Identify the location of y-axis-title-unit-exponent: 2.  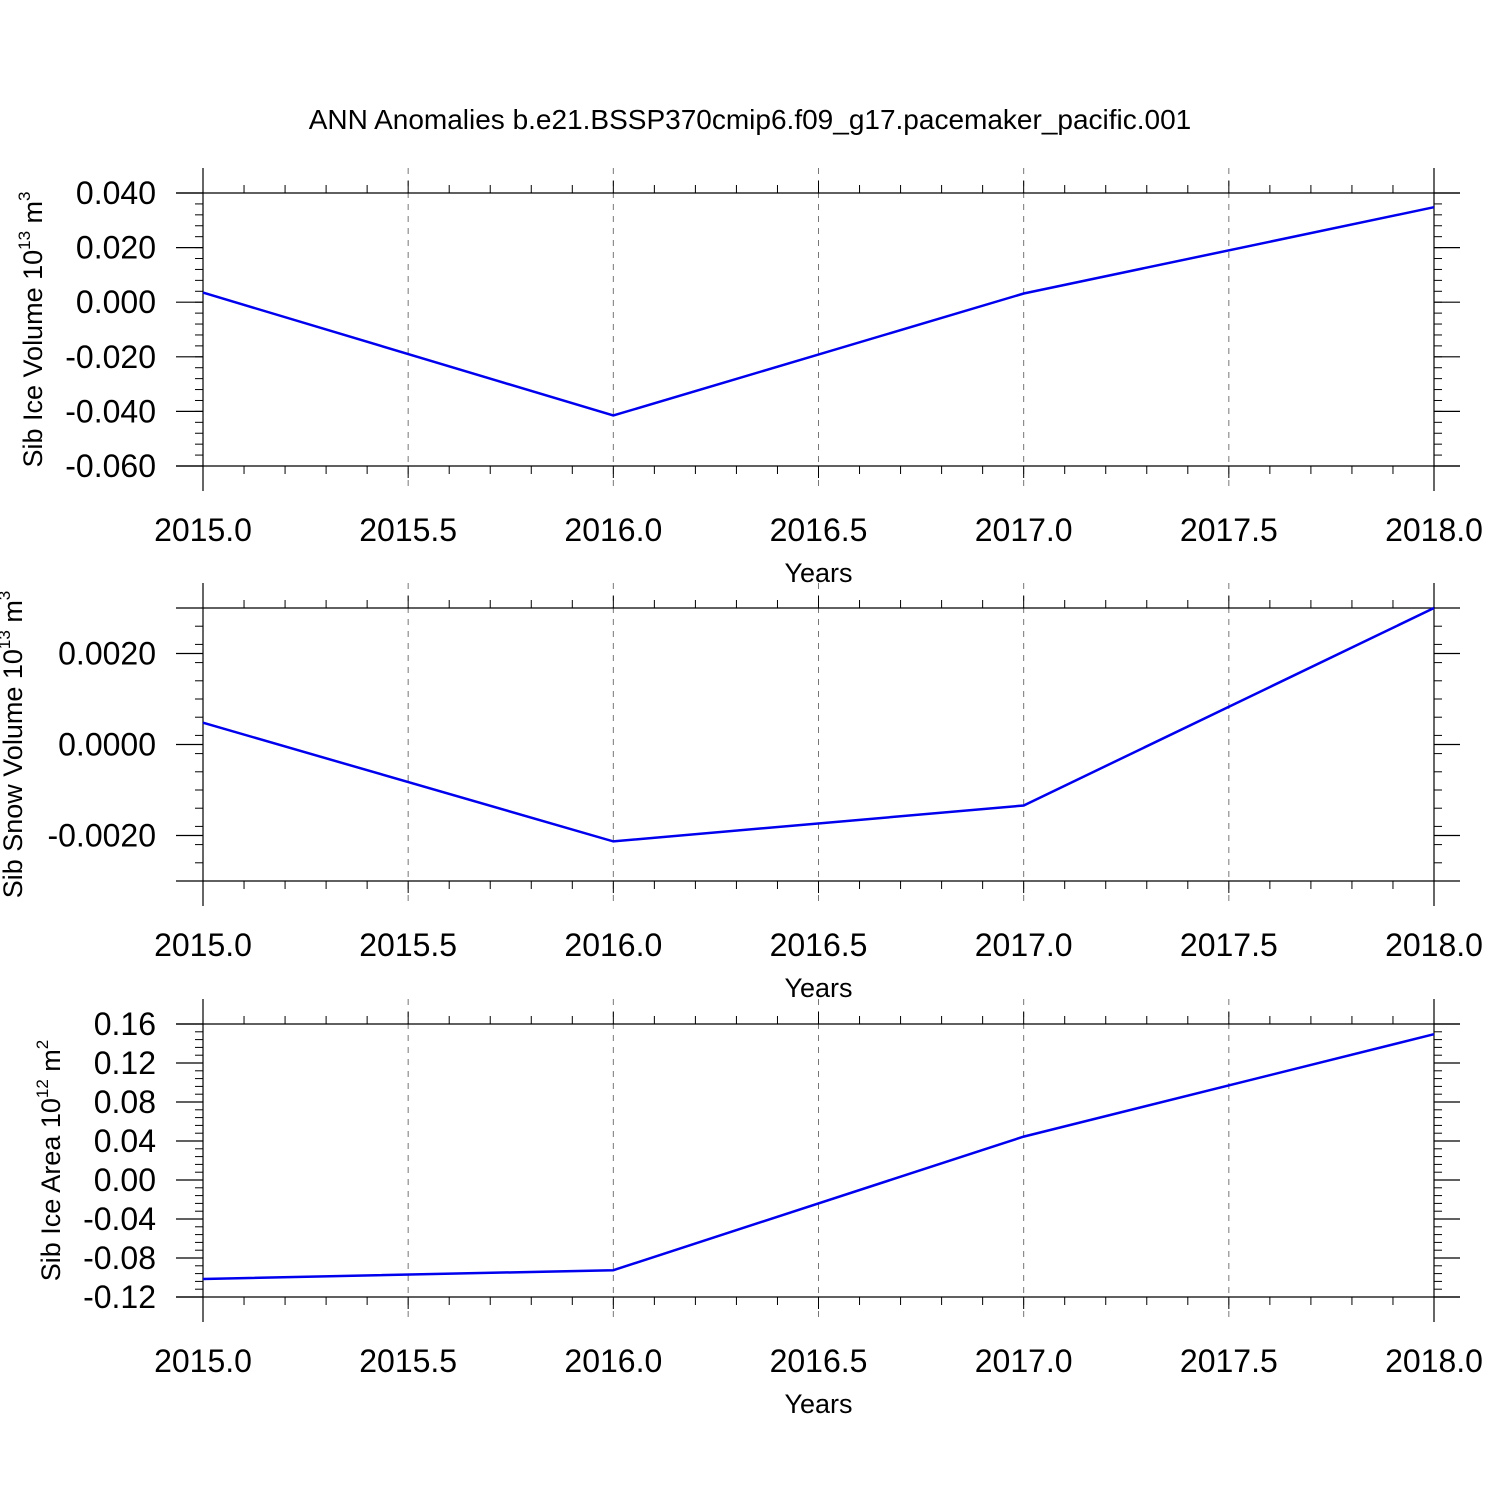
(42, 1044).